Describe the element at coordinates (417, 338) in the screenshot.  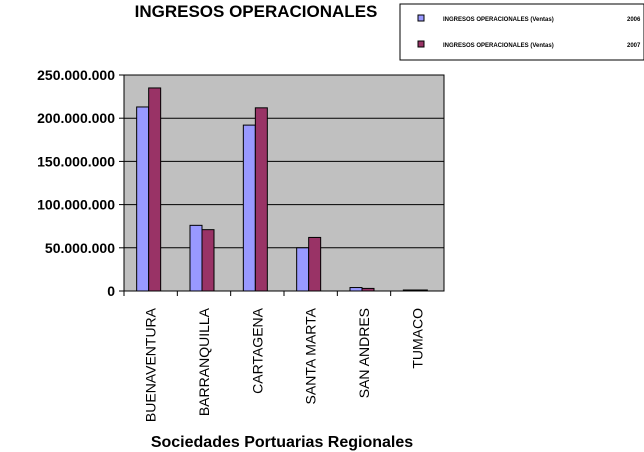
I see `x-tick-label: TUMACO` at that location.